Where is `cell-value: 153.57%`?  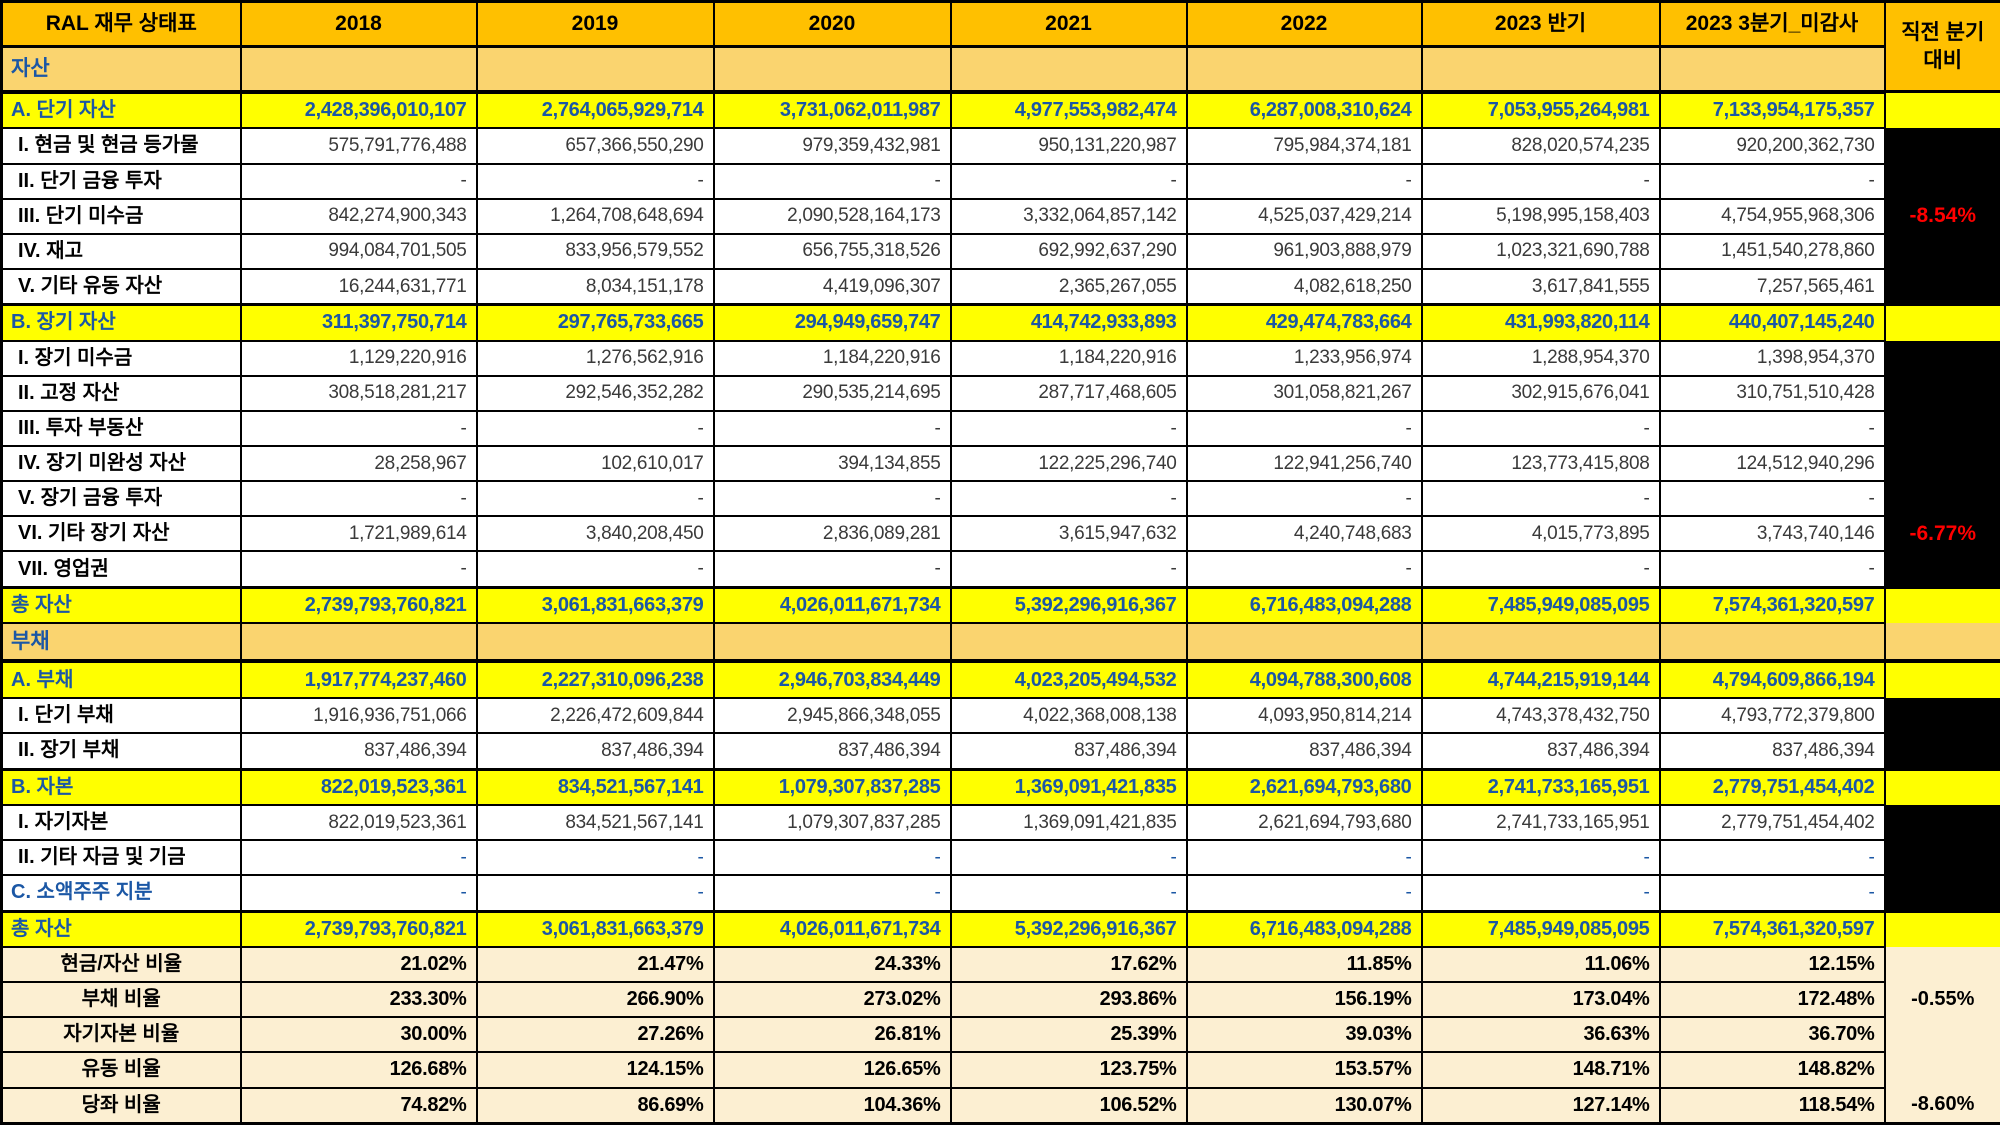
cell-value: 153.57% is located at coordinates (1304, 1070).